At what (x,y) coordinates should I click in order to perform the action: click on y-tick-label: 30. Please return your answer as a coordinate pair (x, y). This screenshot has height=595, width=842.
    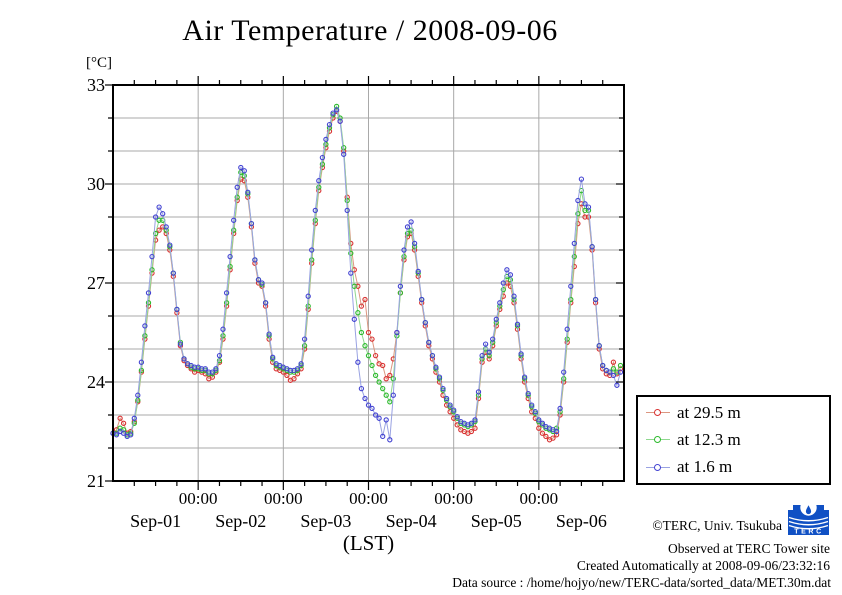
    Looking at the image, I should click on (96, 184).